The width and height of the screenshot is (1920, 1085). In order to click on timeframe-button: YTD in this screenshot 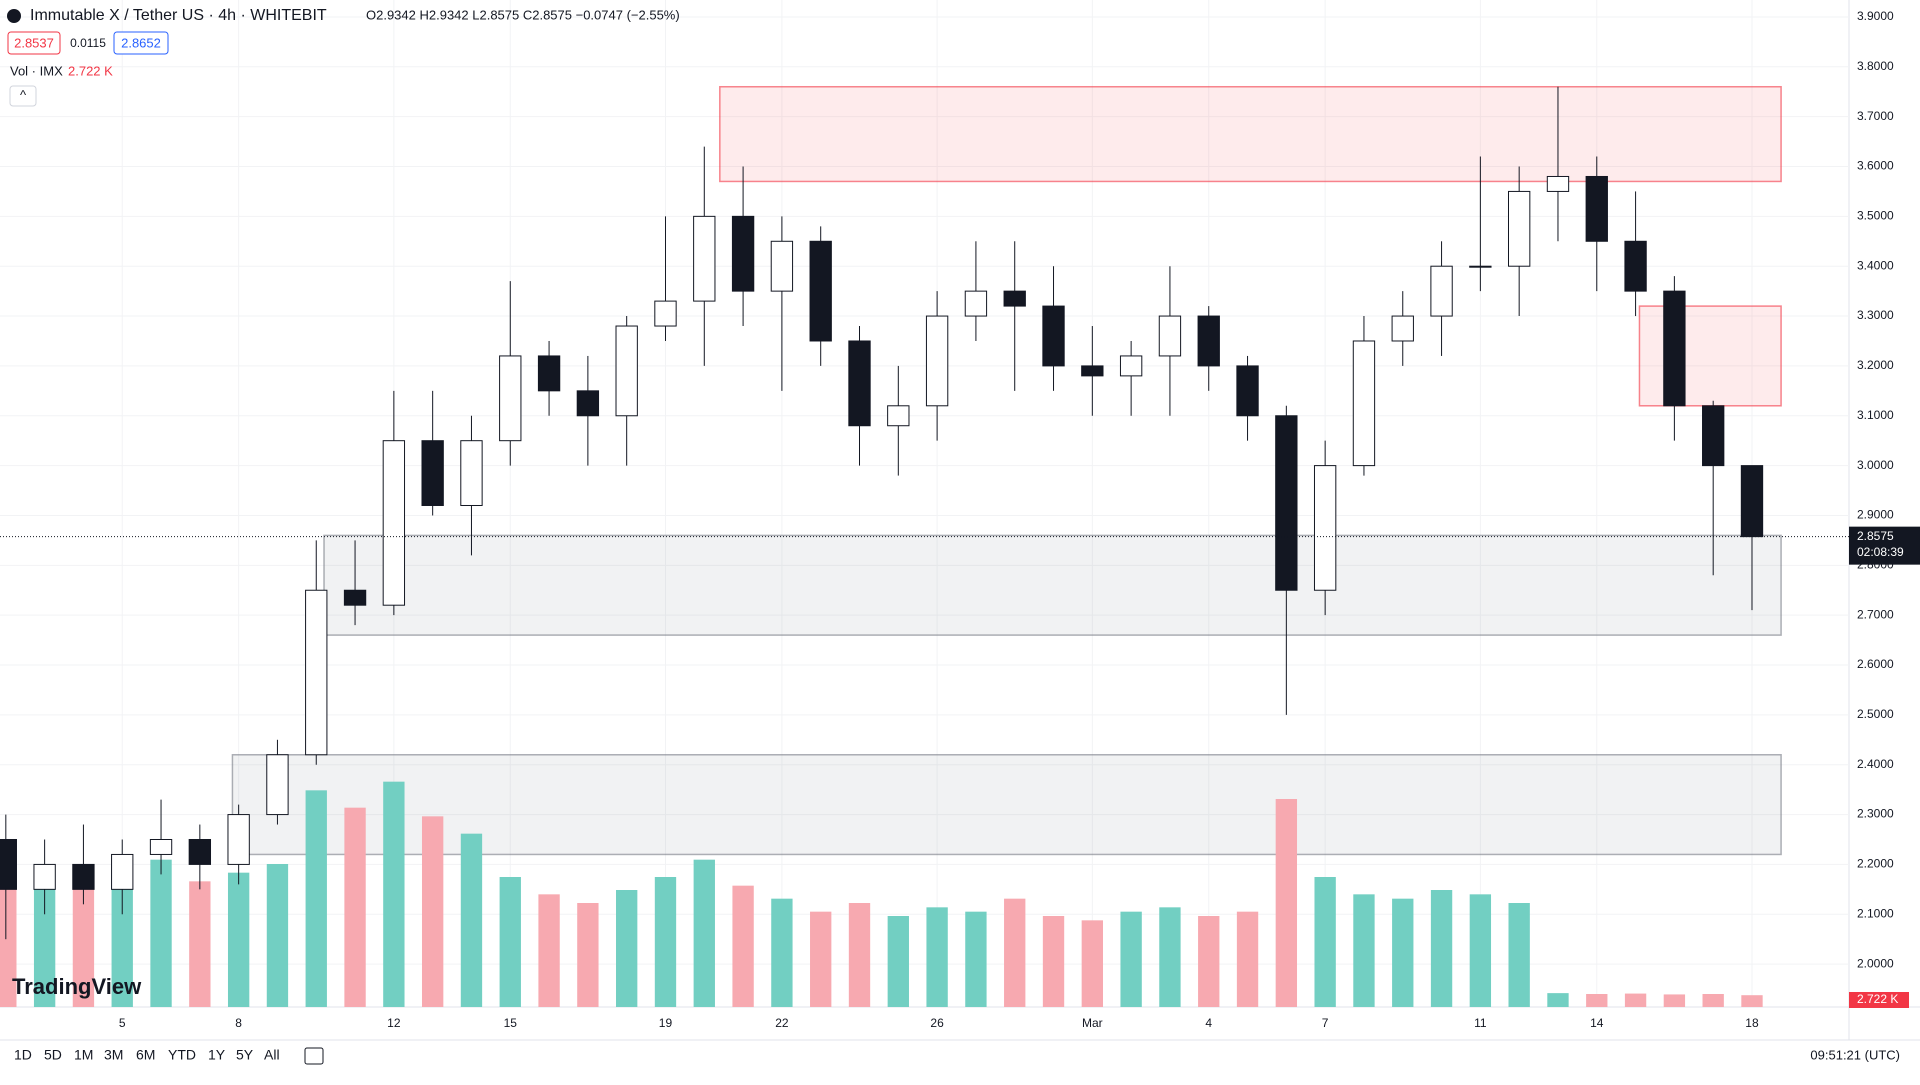, I will do `click(182, 1055)`.